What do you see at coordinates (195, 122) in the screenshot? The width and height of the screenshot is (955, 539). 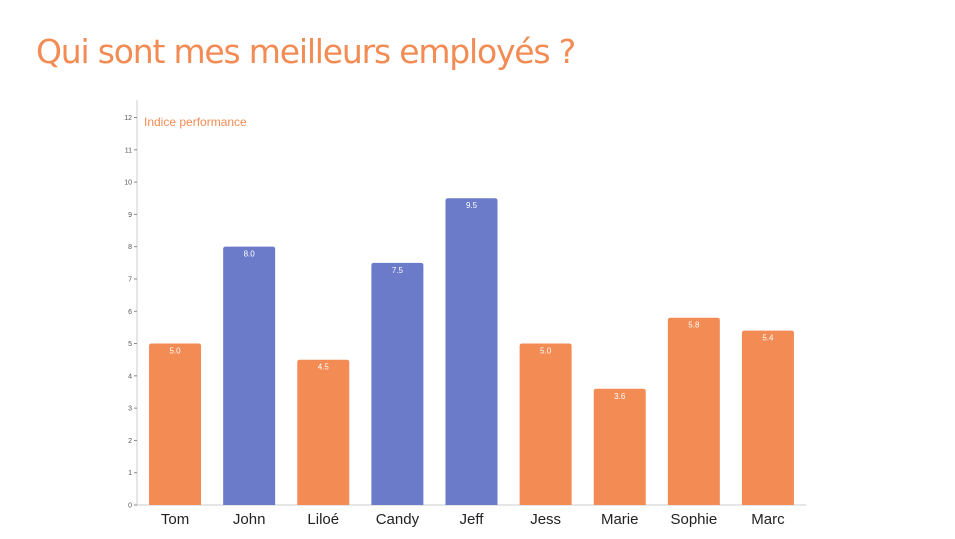 I see `series-label: Indice performance` at bounding box center [195, 122].